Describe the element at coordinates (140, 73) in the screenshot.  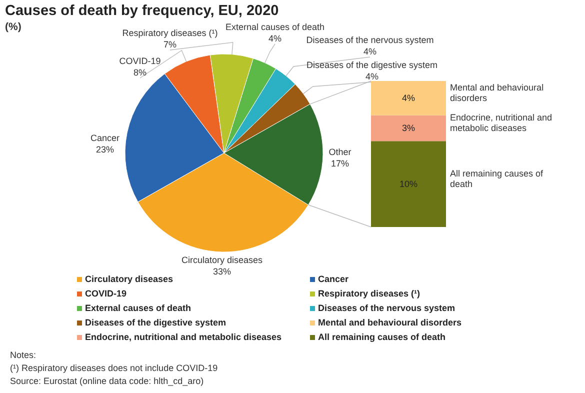
I see `data-label: 8%` at that location.